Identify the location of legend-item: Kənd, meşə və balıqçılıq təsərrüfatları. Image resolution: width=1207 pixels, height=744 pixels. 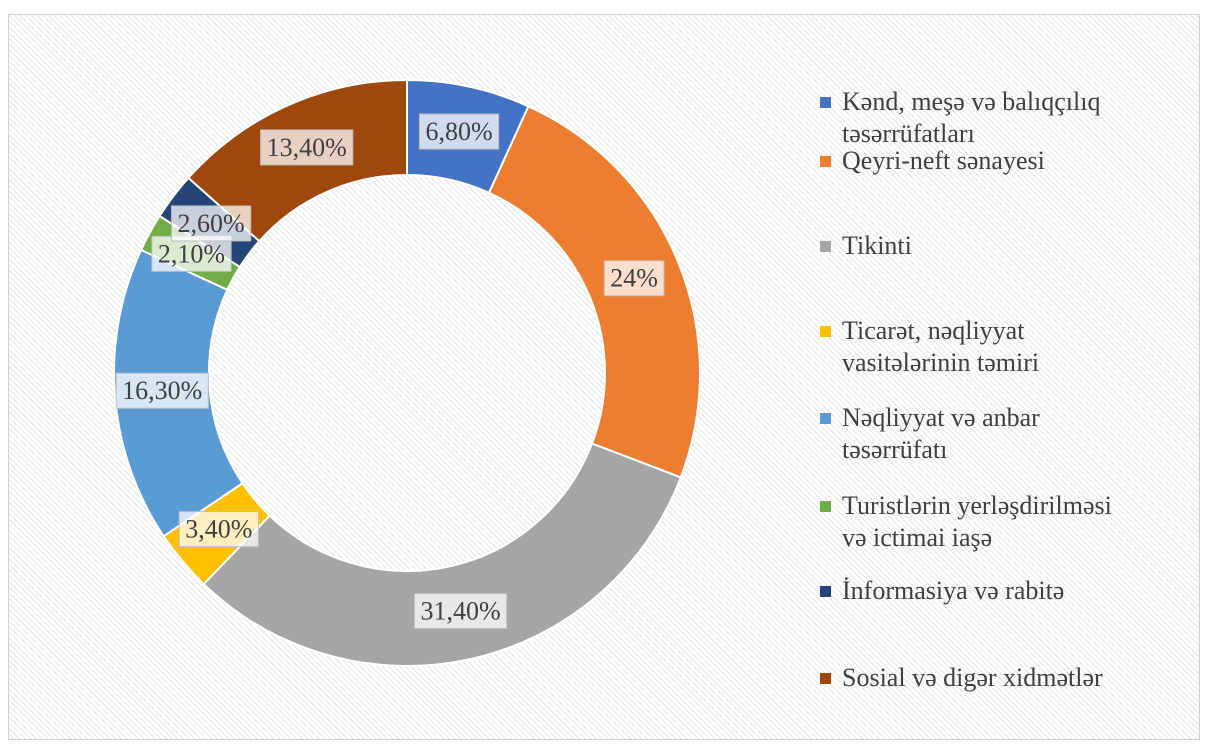
(981, 118).